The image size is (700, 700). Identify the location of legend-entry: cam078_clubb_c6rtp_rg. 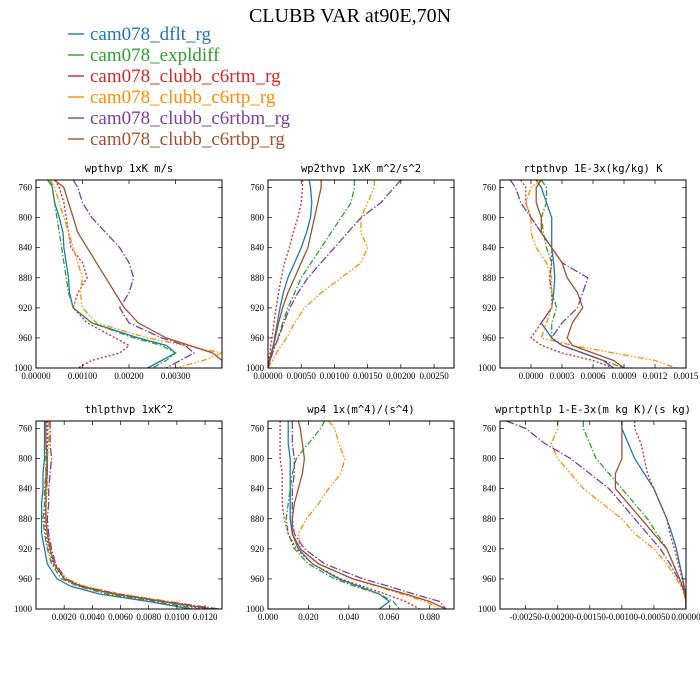
(183, 97).